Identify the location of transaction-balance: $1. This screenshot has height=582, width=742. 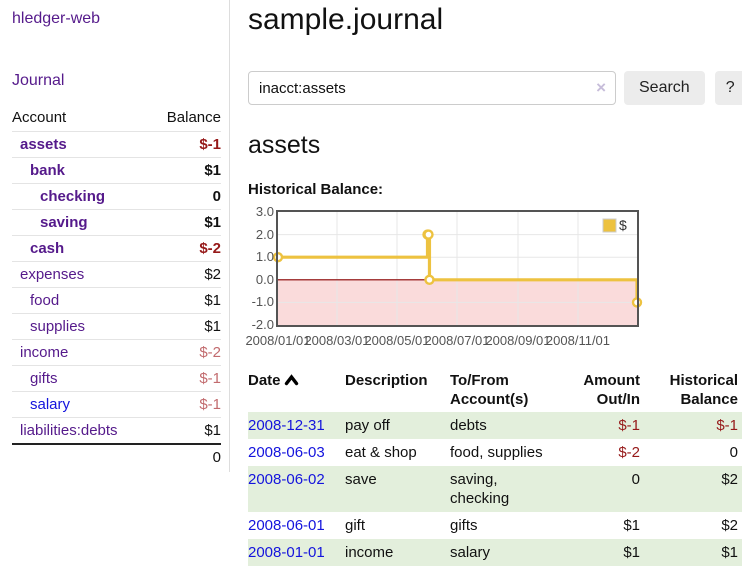
(729, 552).